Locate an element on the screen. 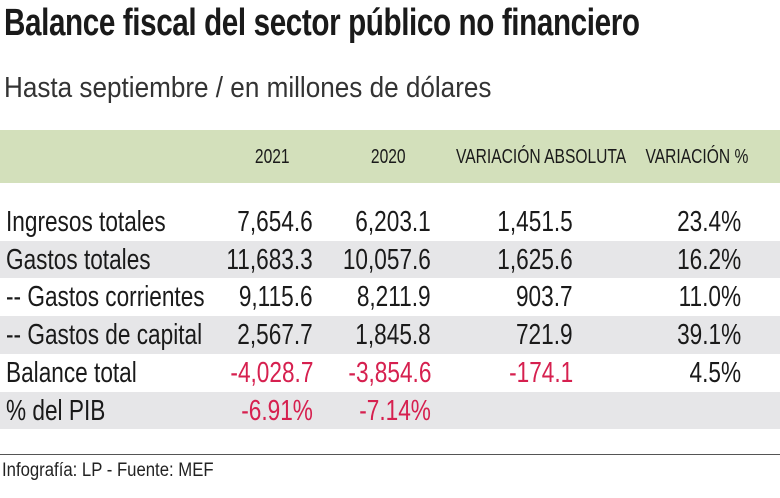  column-header: VARIACIÓN % is located at coordinates (697, 157).